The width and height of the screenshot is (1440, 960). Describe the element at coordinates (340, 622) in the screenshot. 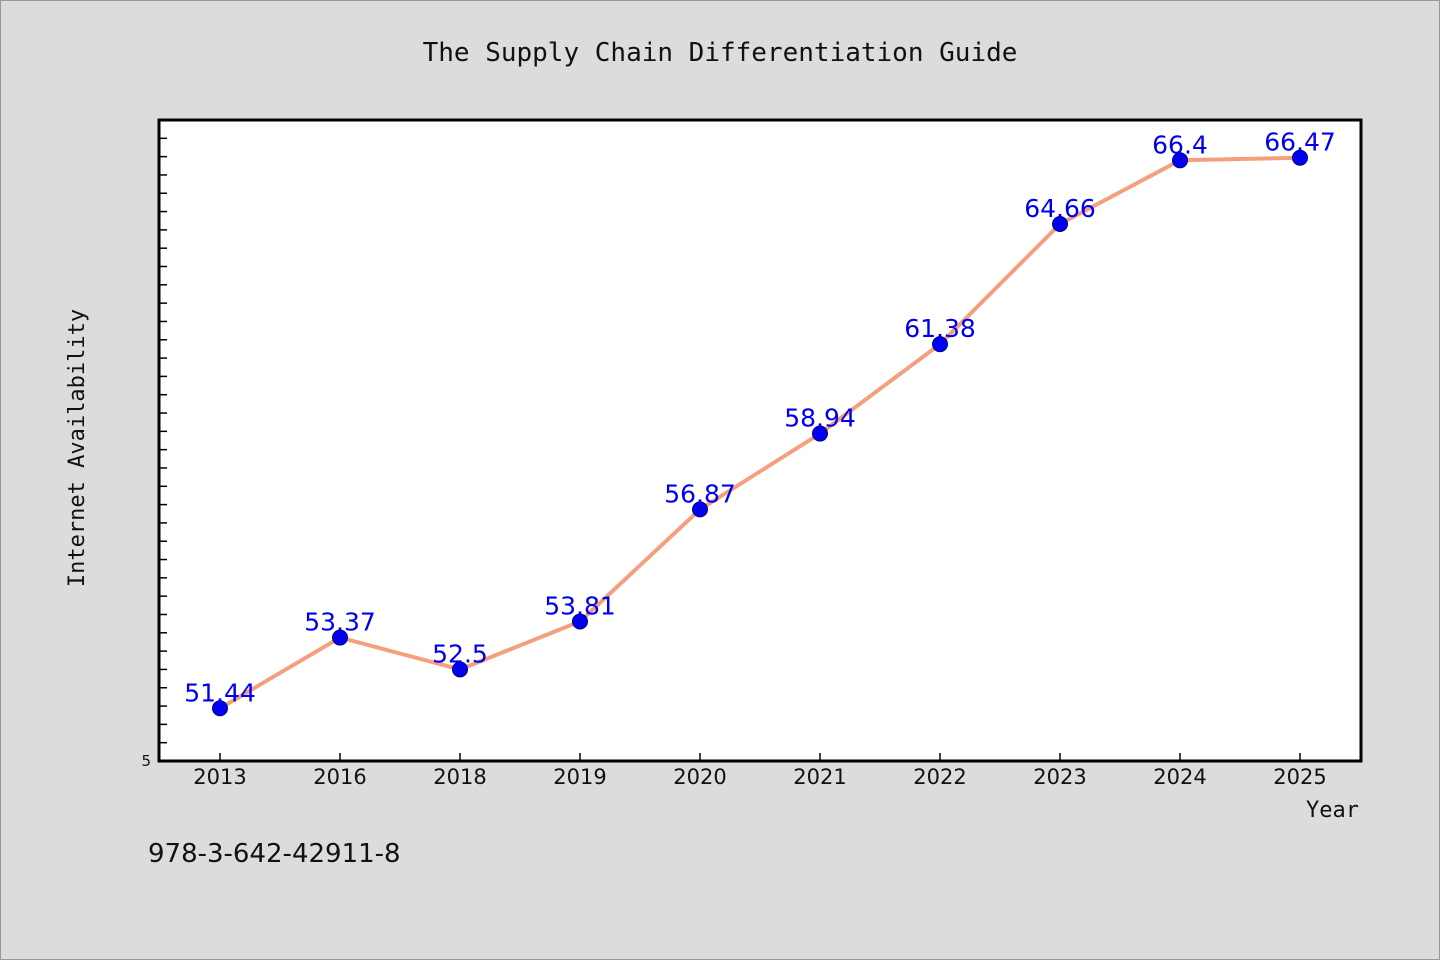

I see `data-label: 53.37` at that location.